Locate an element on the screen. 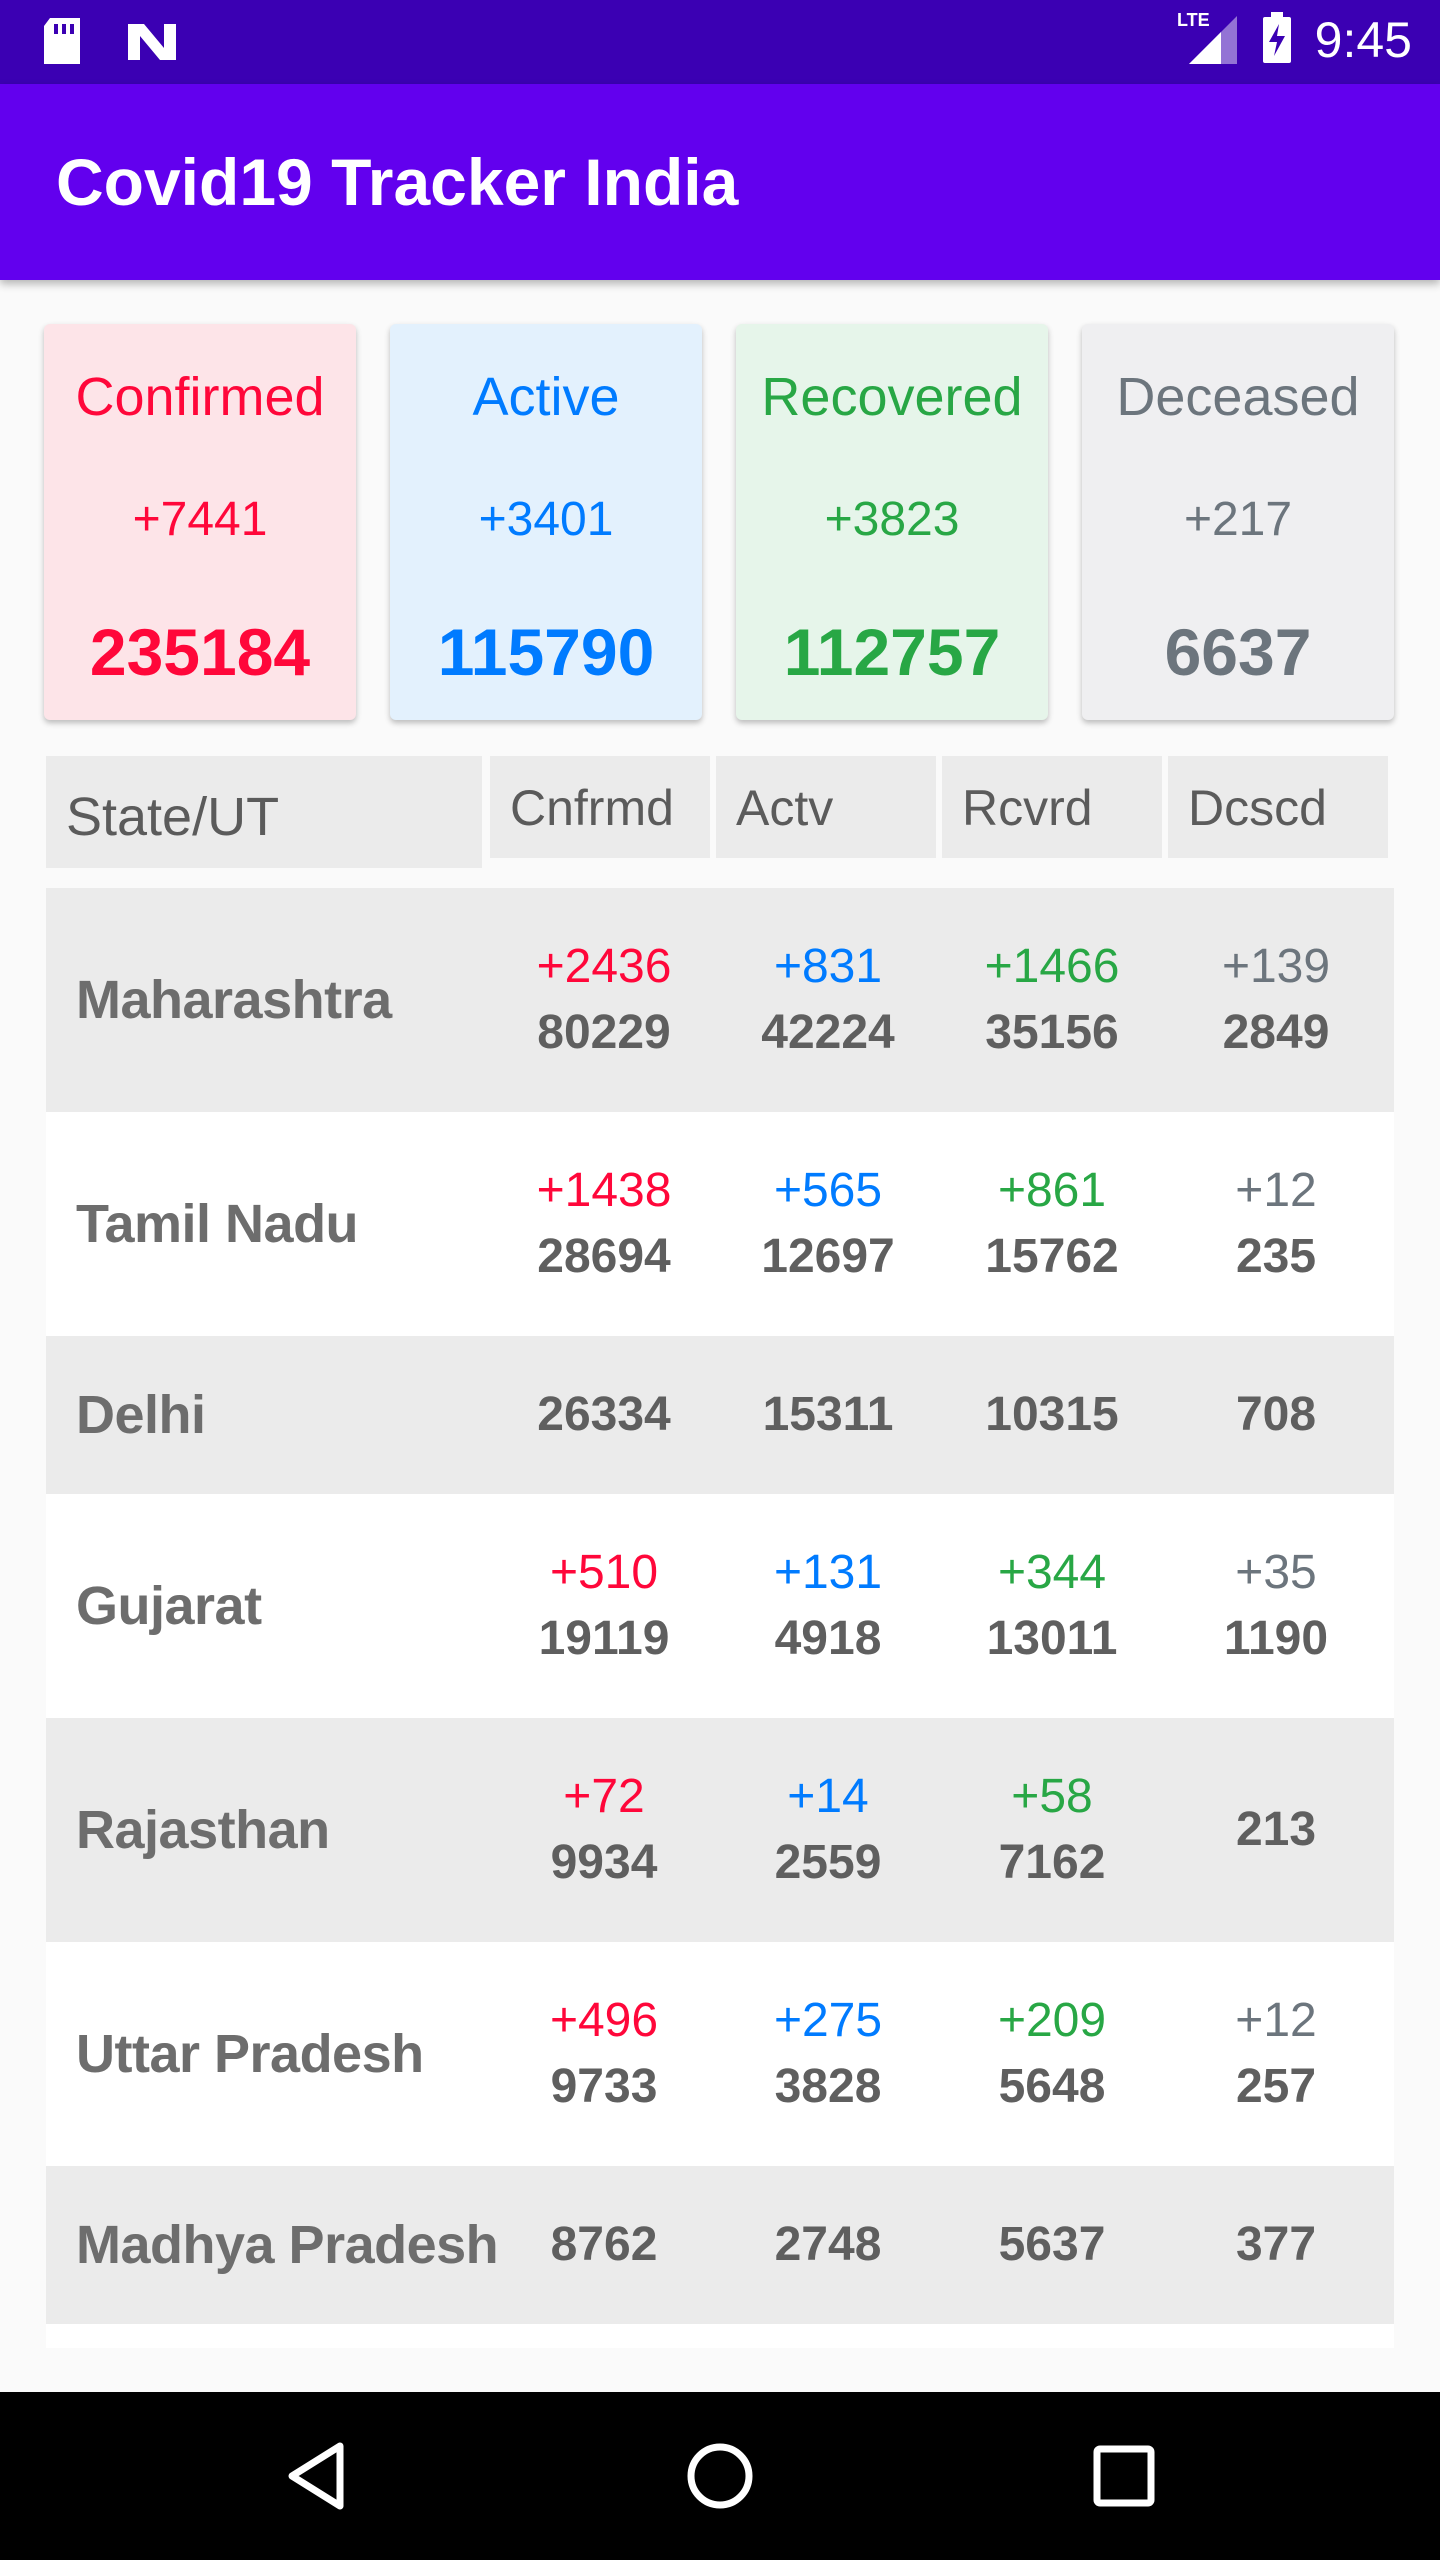  confirmed-delta: +510 is located at coordinates (604, 1572).